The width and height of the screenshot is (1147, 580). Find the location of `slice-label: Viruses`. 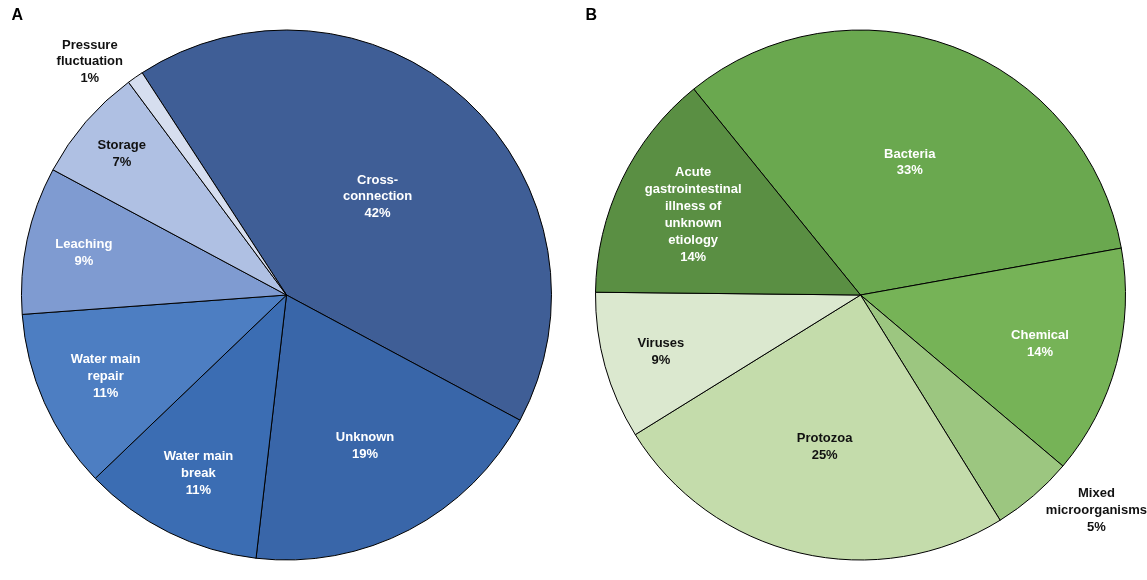

slice-label: Viruses is located at coordinates (661, 342).